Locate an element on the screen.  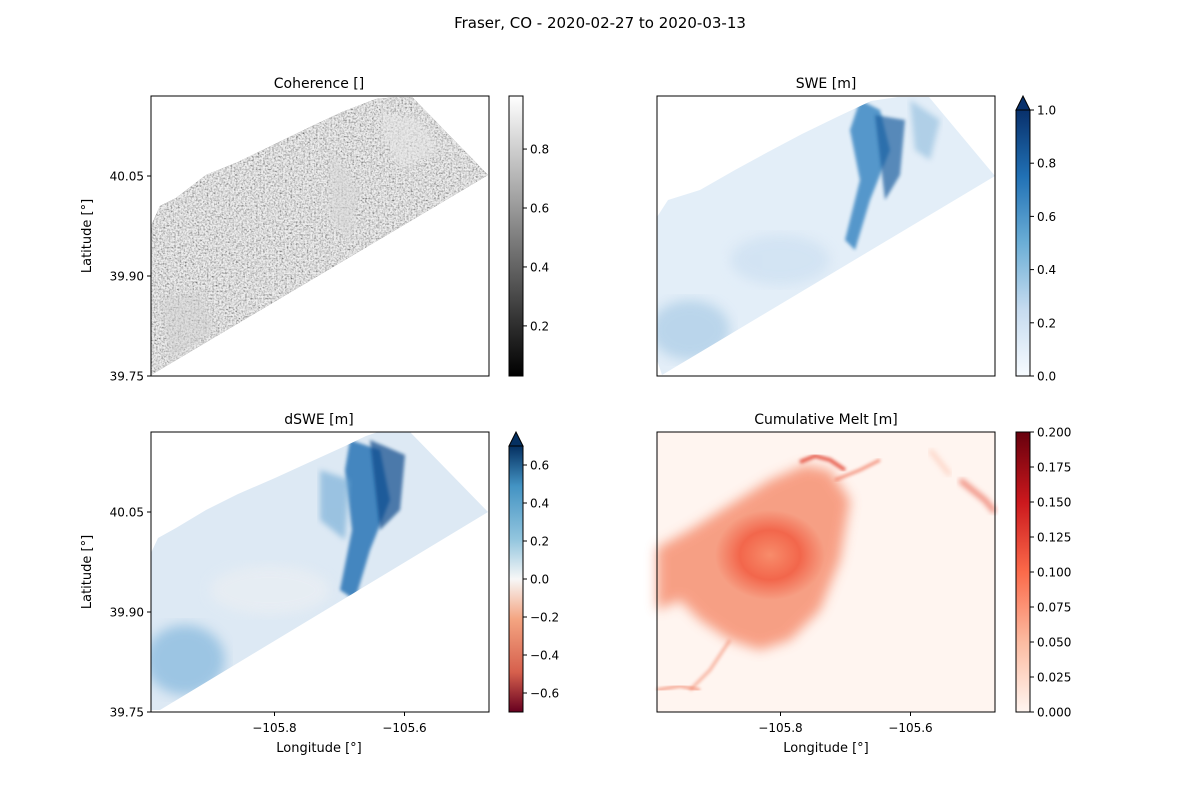
colorbar-ticks: −0.6 −0.4 −0.2 0.0 0.2 0.4 0.6 is located at coordinates (541, 580).